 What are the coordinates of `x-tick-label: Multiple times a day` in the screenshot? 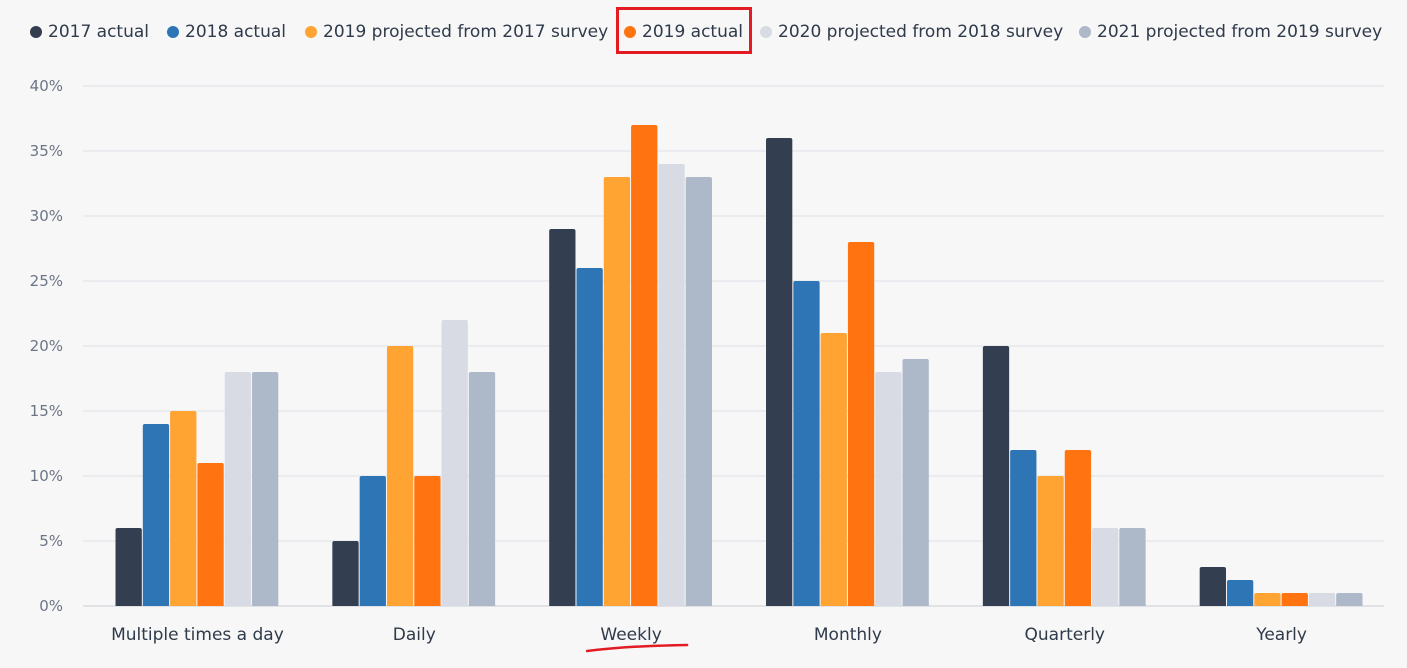 It's located at (197, 635).